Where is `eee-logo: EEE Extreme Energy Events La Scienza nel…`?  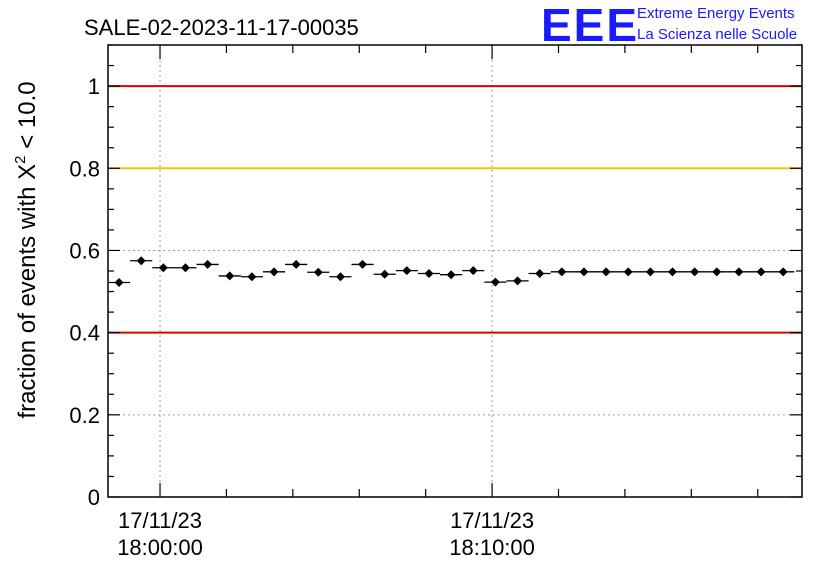 eee-logo: EEE Extreme Energy Events La Scienza nel… is located at coordinates (669, 25).